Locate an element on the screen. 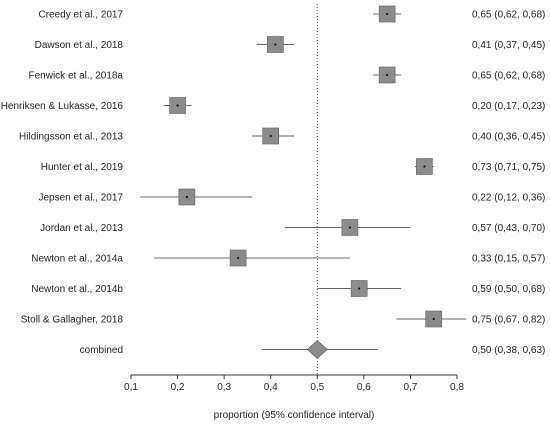 The width and height of the screenshot is (550, 425). study-row: Newton et al., 2014b 0,59 (0,50, 0,68) is located at coordinates (288, 288).